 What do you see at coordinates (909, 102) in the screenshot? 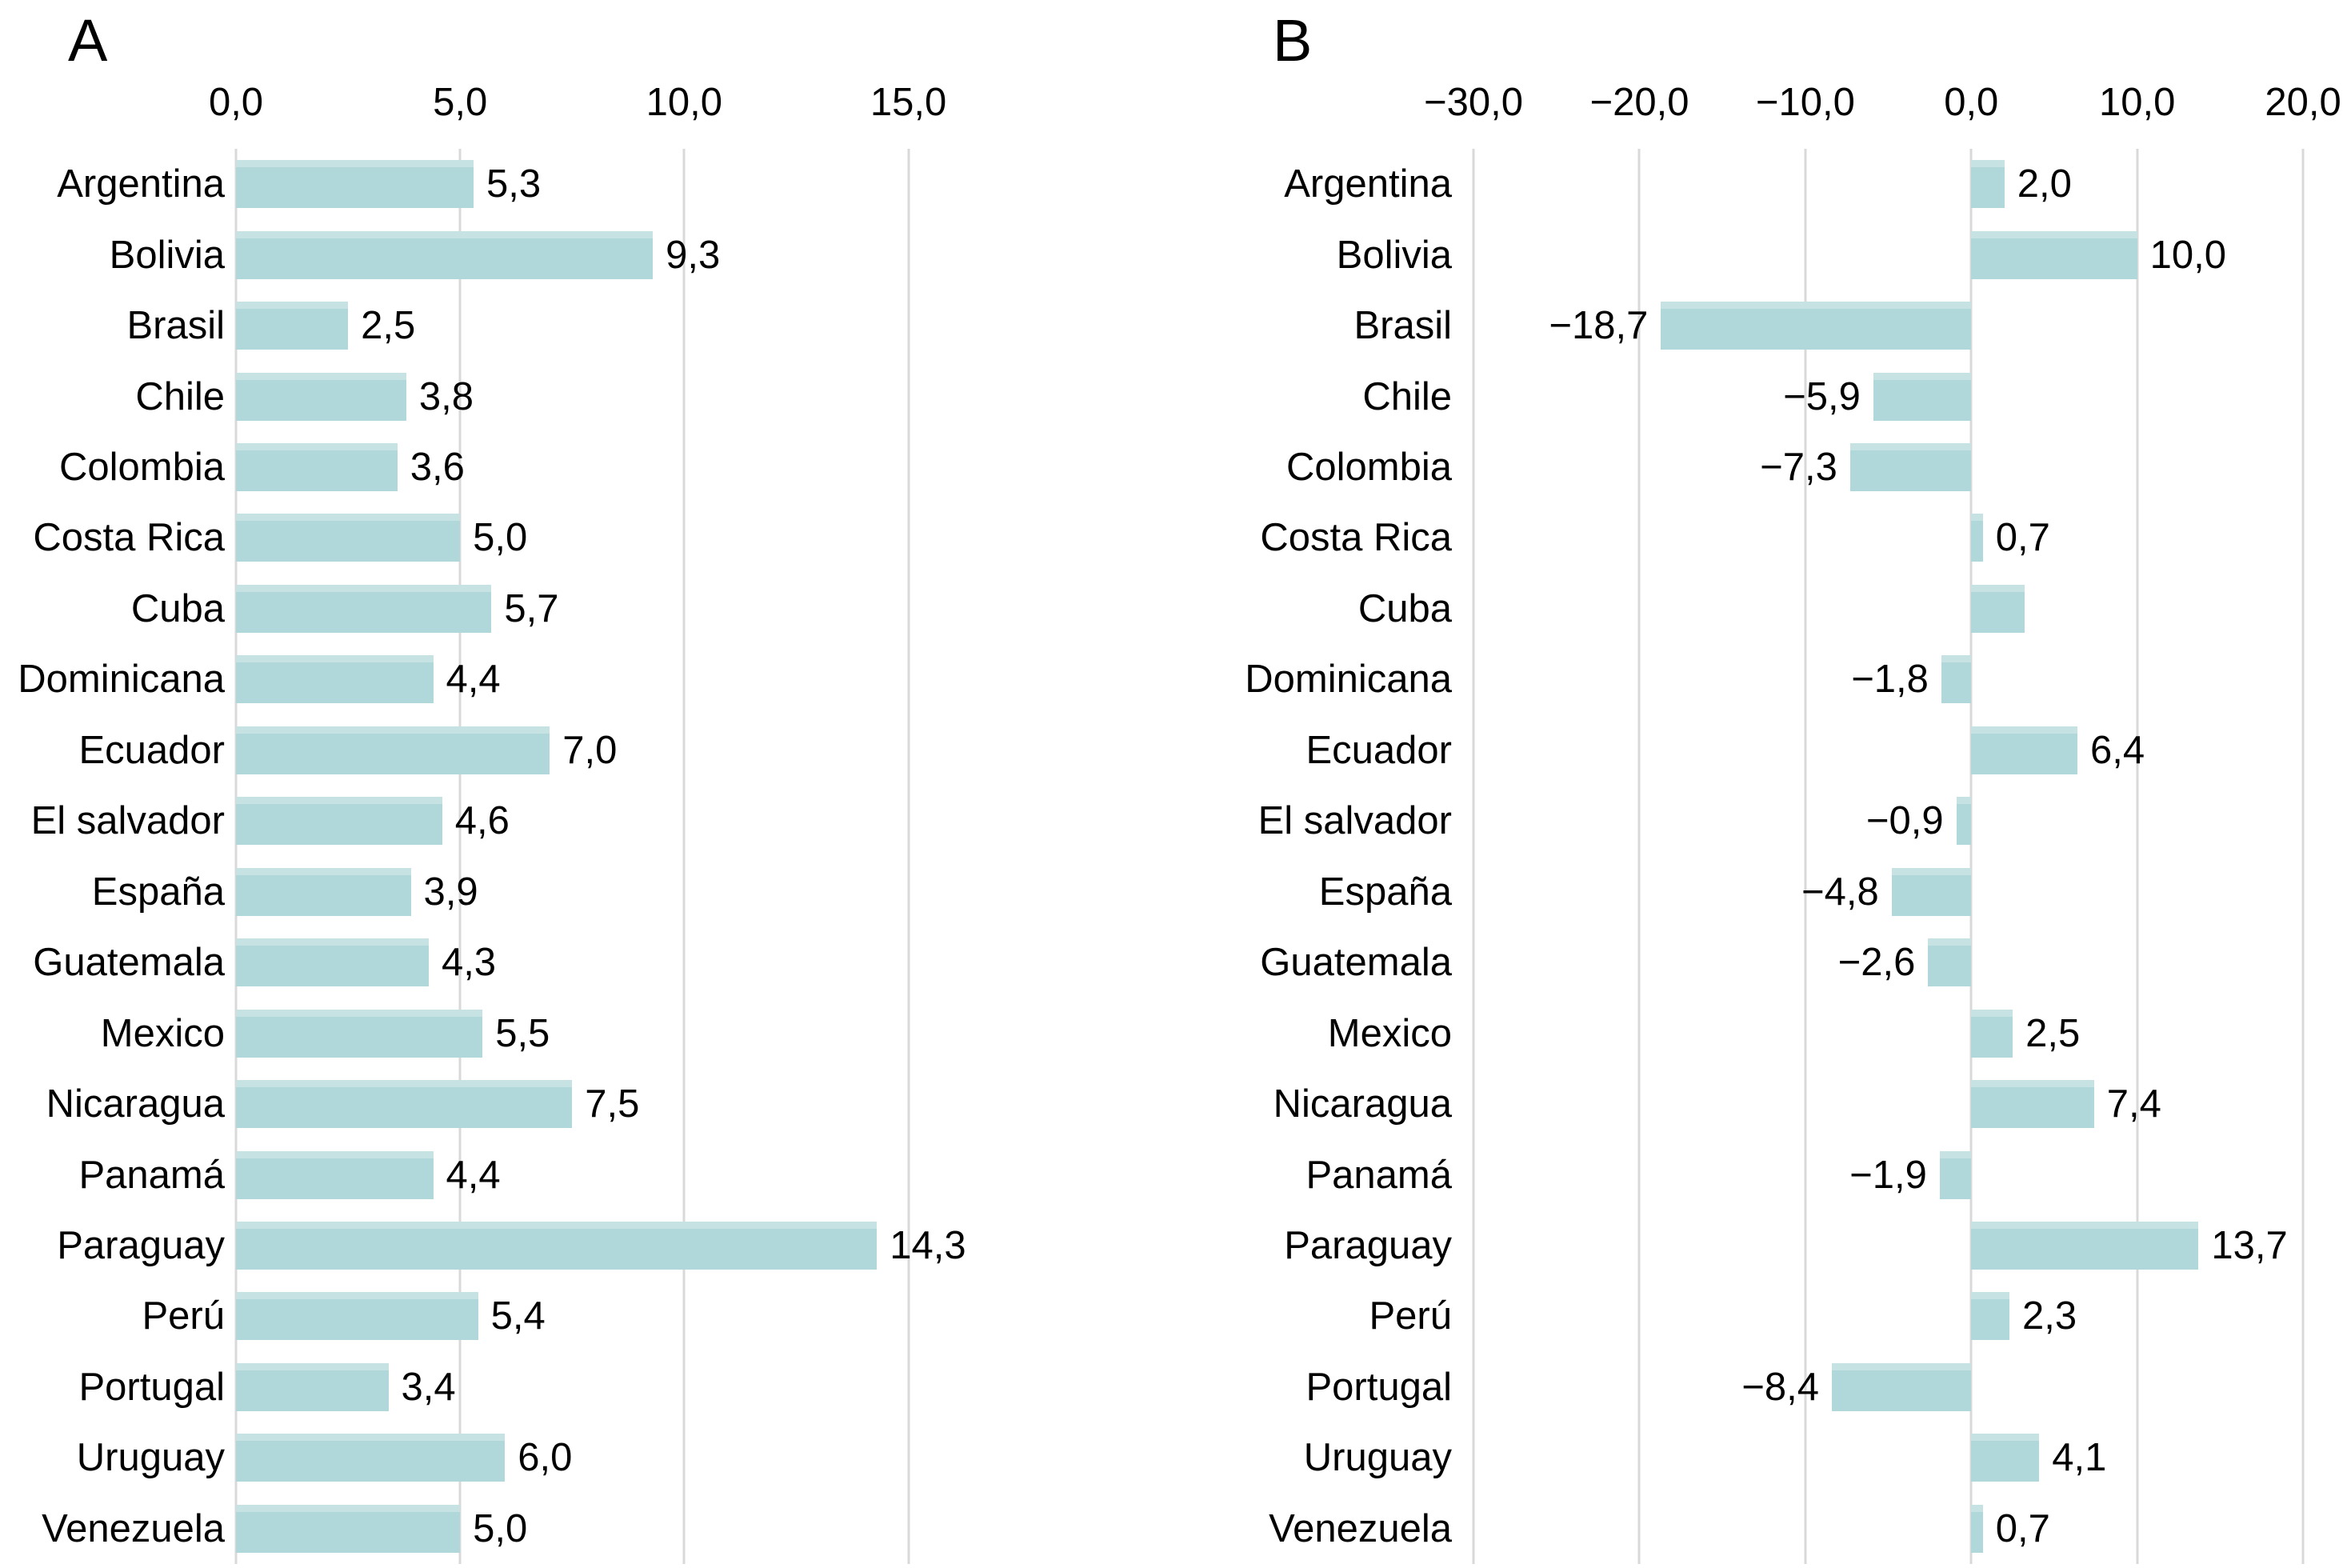
I see `x-tick-label: 15,0` at bounding box center [909, 102].